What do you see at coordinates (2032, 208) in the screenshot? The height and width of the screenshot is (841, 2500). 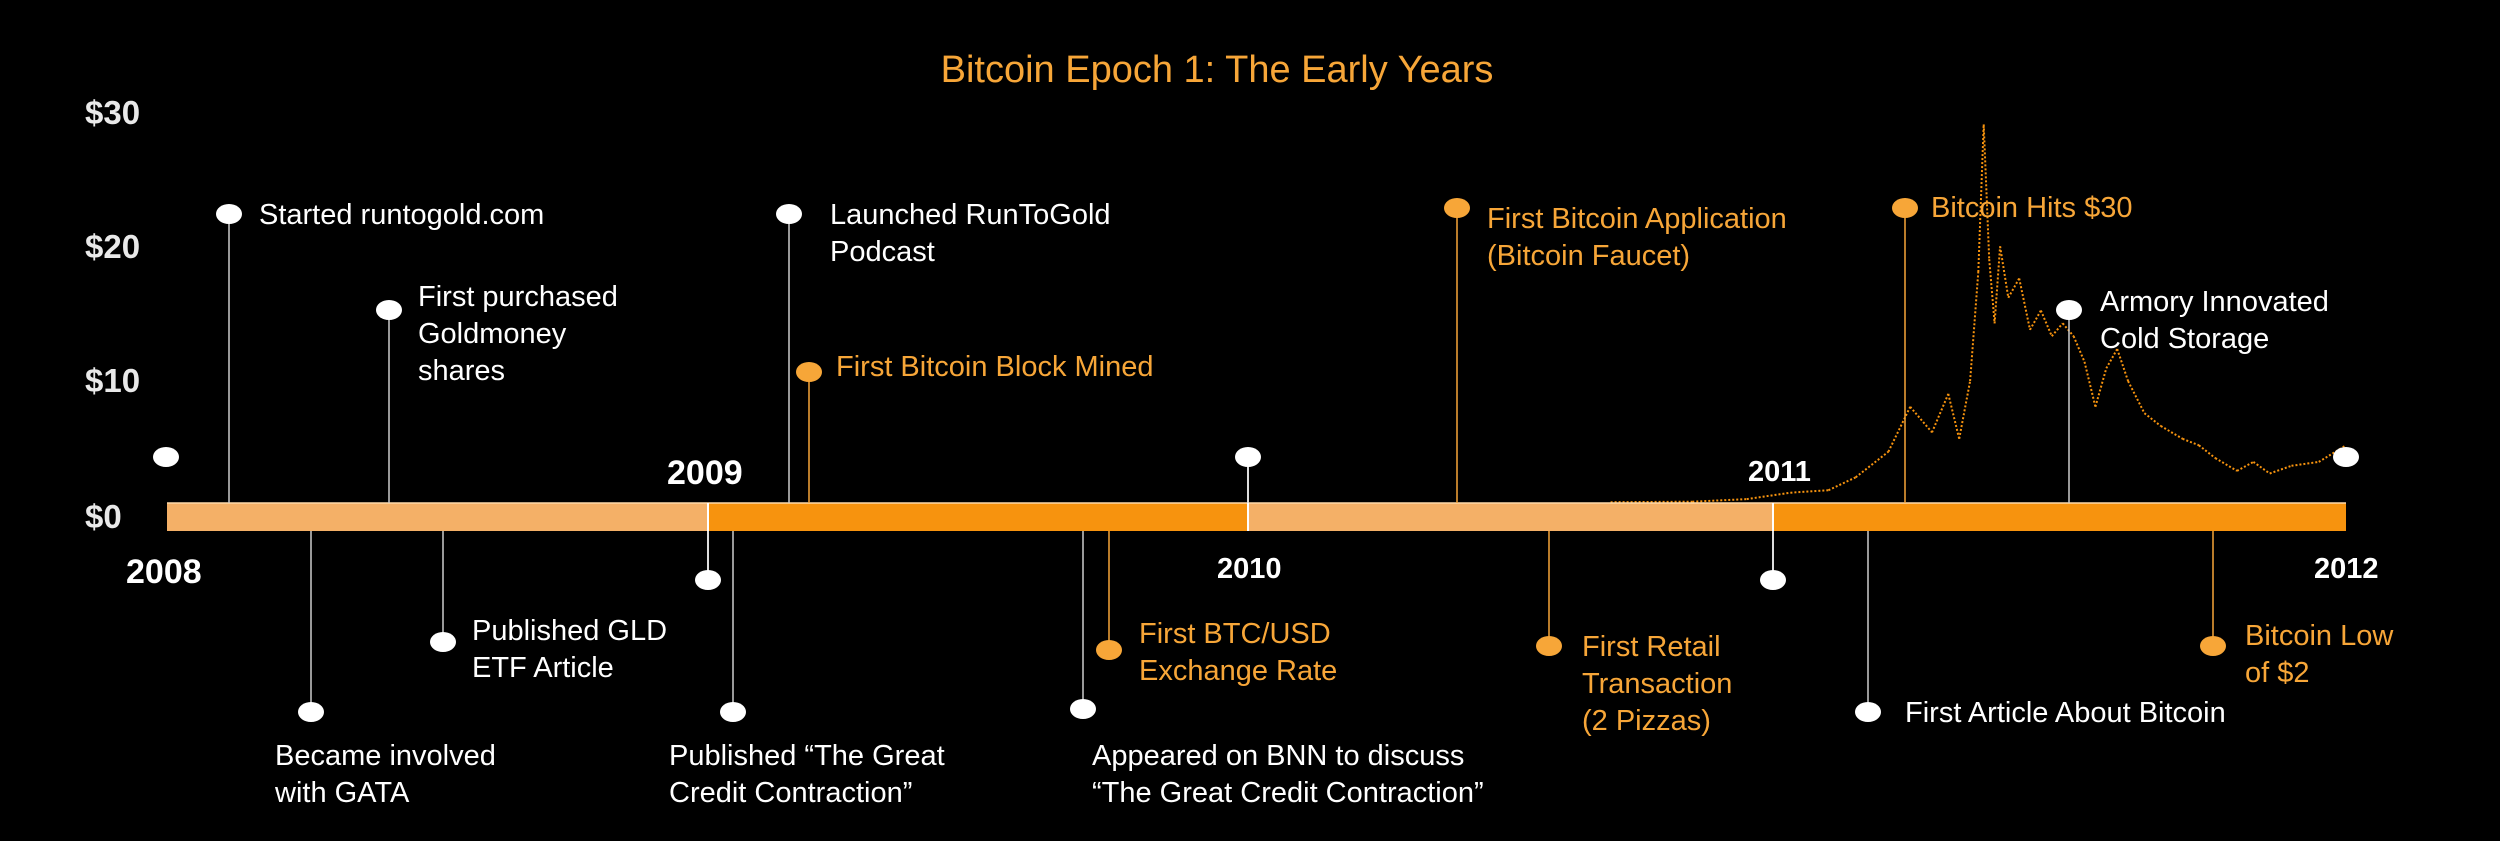 I see `event-label: Bitcoin Hits $30` at bounding box center [2032, 208].